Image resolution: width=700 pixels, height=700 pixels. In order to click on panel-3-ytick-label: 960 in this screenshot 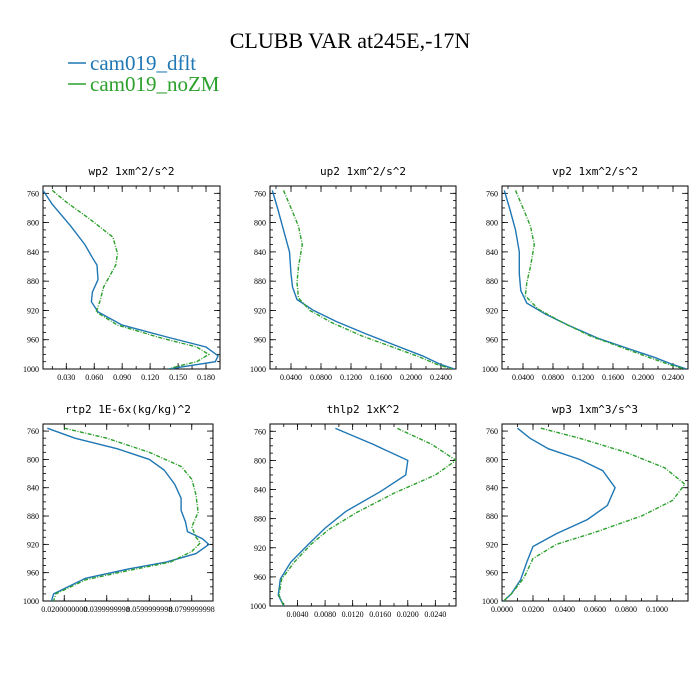, I will do `click(33, 573)`.